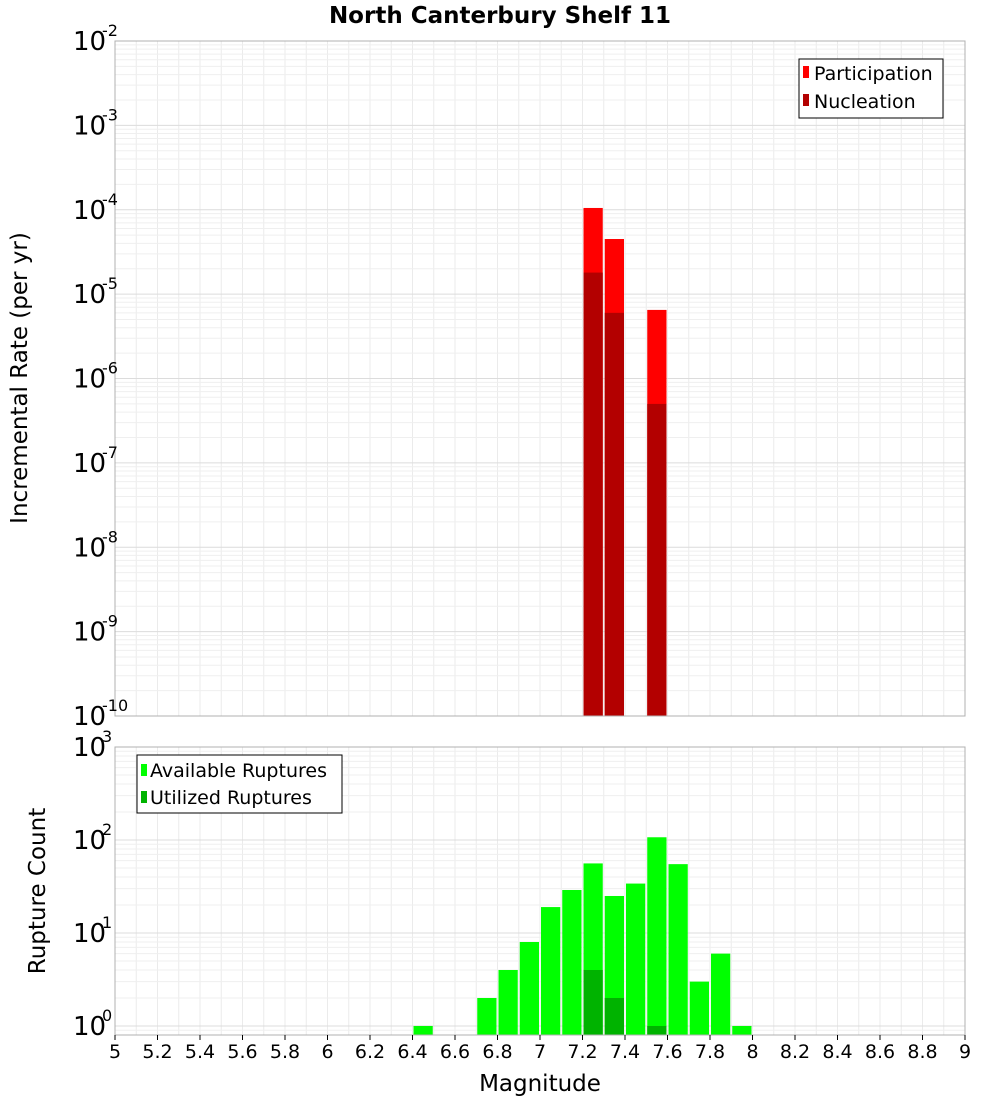  What do you see at coordinates (20, 378) in the screenshot?
I see `top-y-axis-label: Incremental Rate (per yr)` at bounding box center [20, 378].